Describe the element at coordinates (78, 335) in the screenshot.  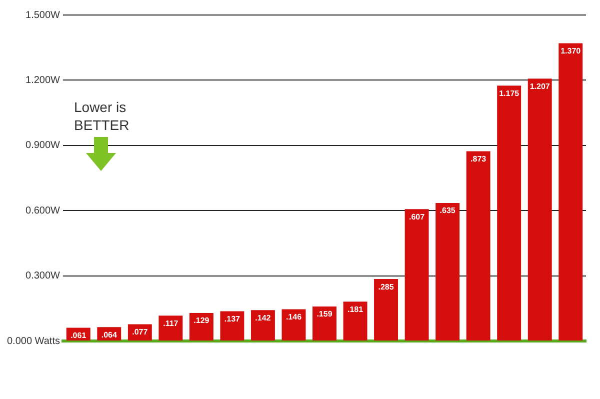
I see `data-label: .061` at that location.